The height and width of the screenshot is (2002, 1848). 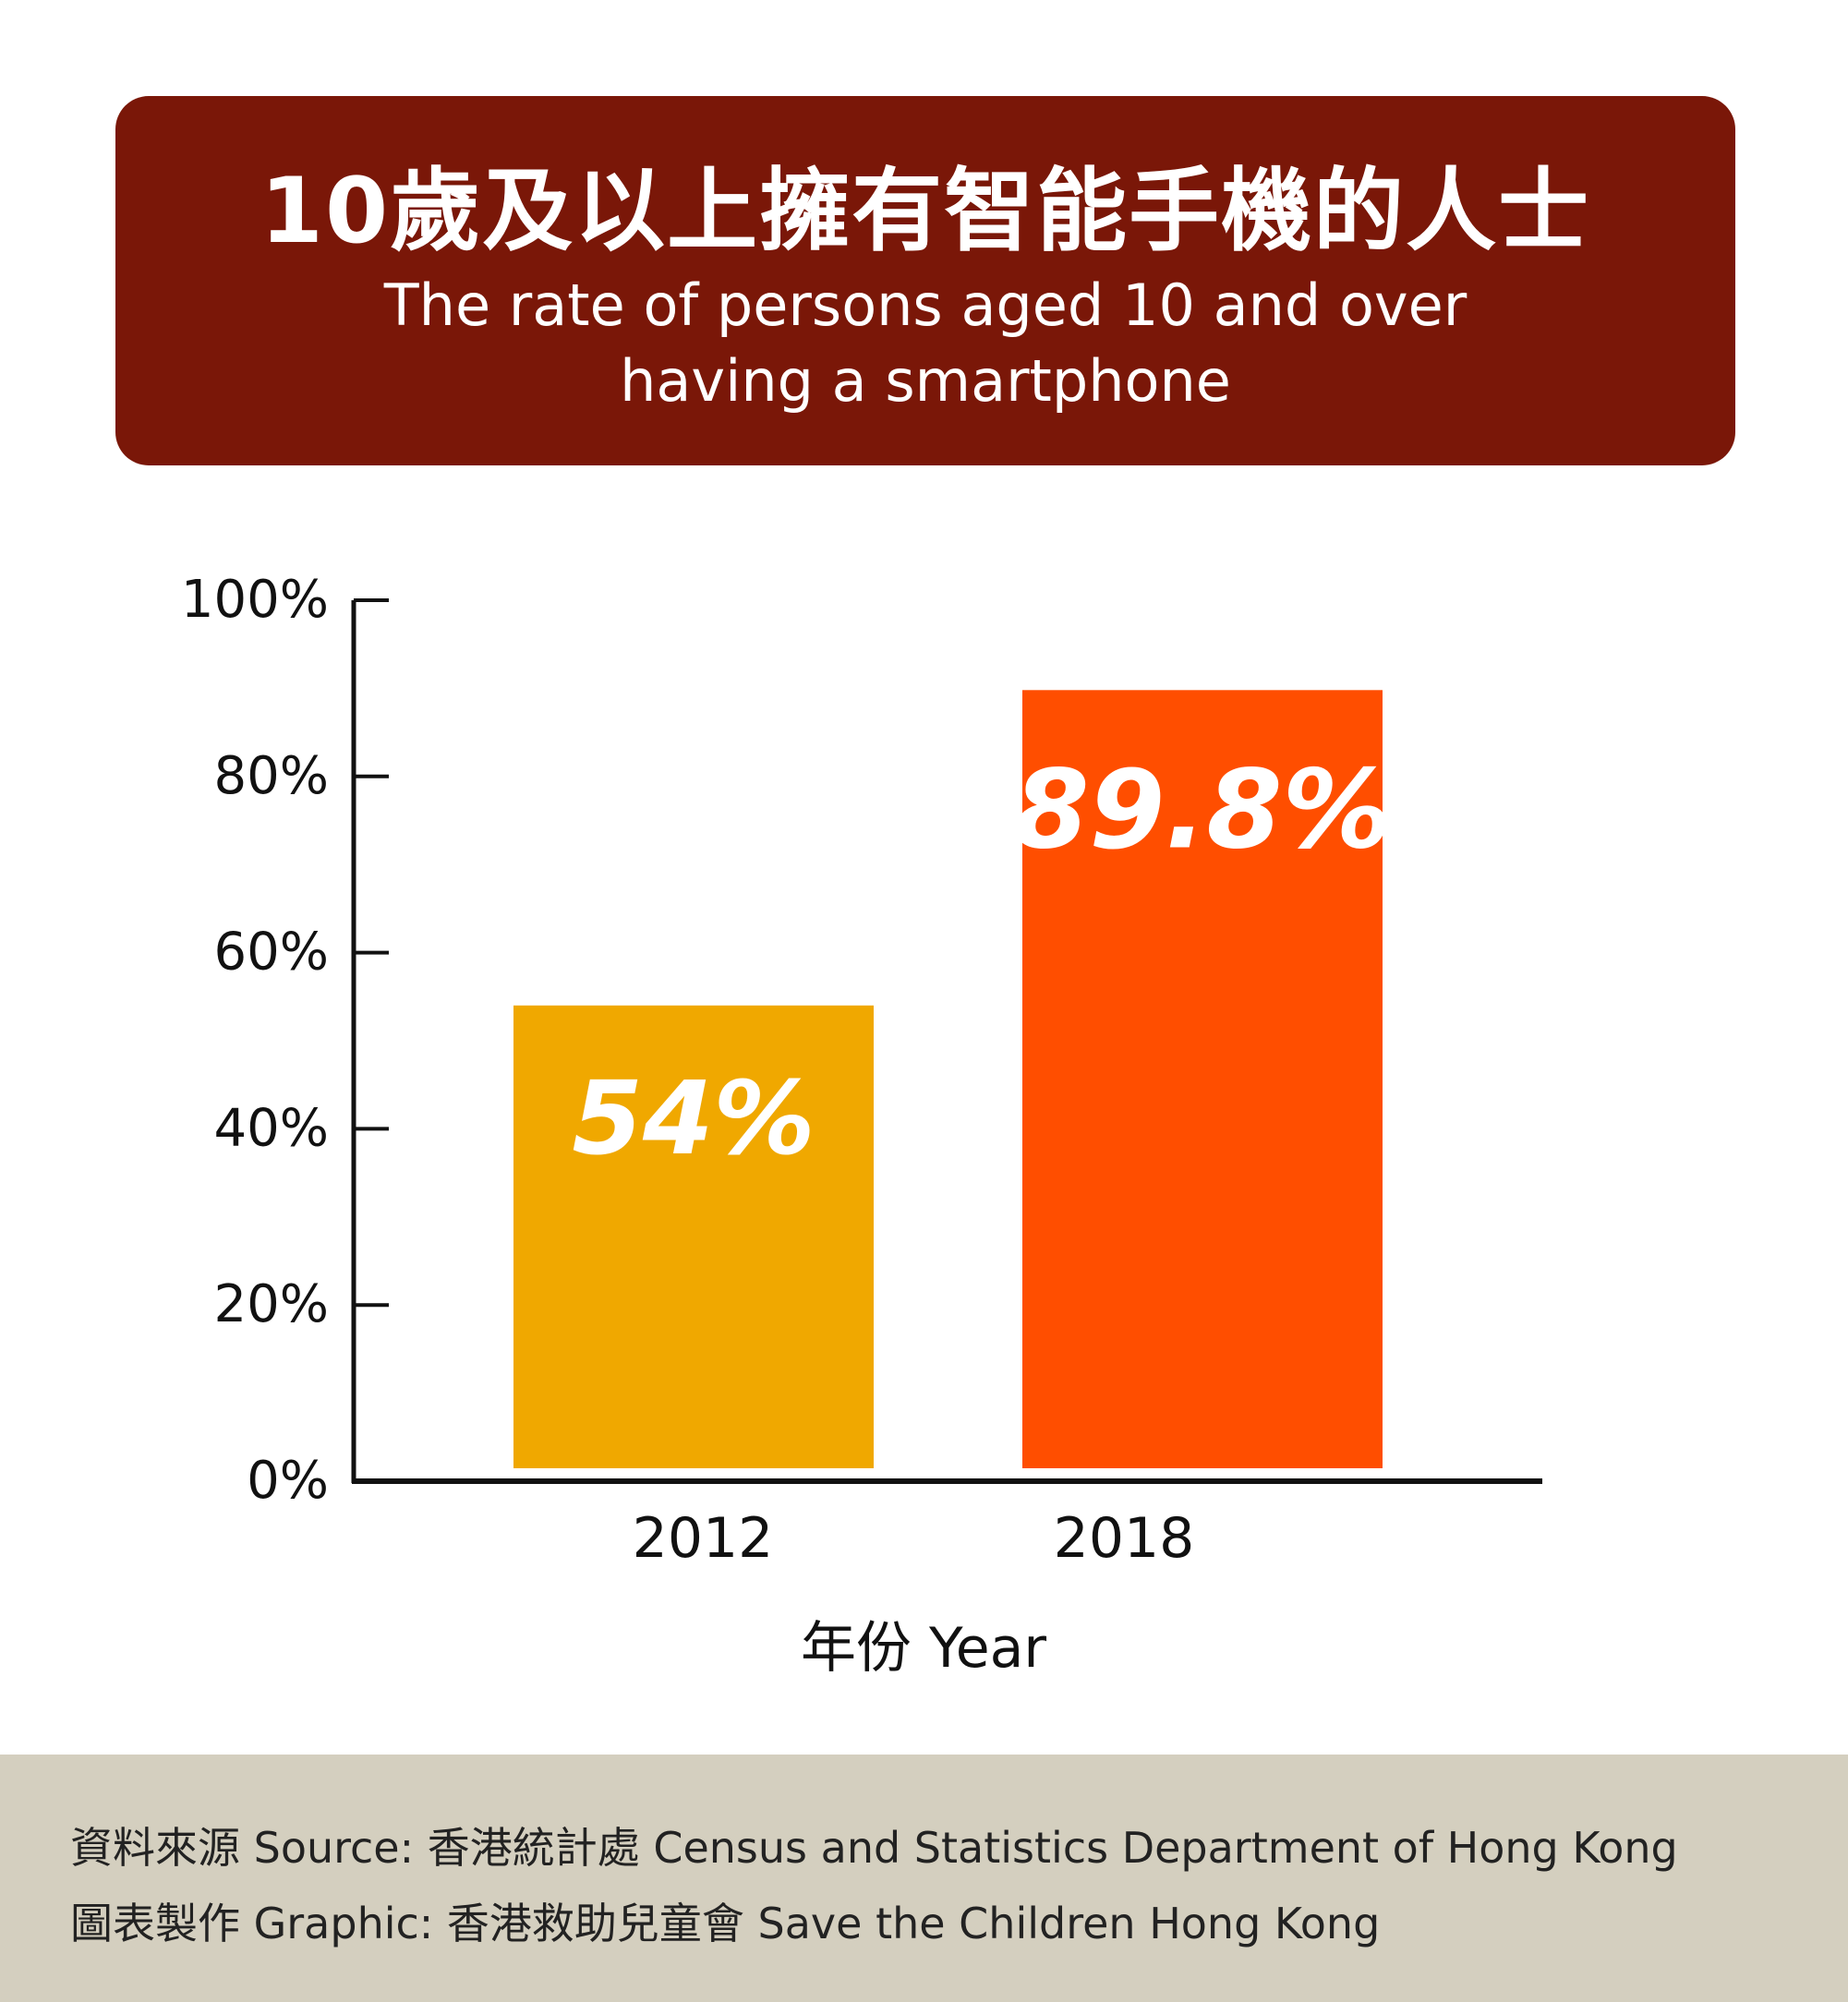 I want to click on chart-subtitle-line-2: having a smartphone, so click(x=926, y=381).